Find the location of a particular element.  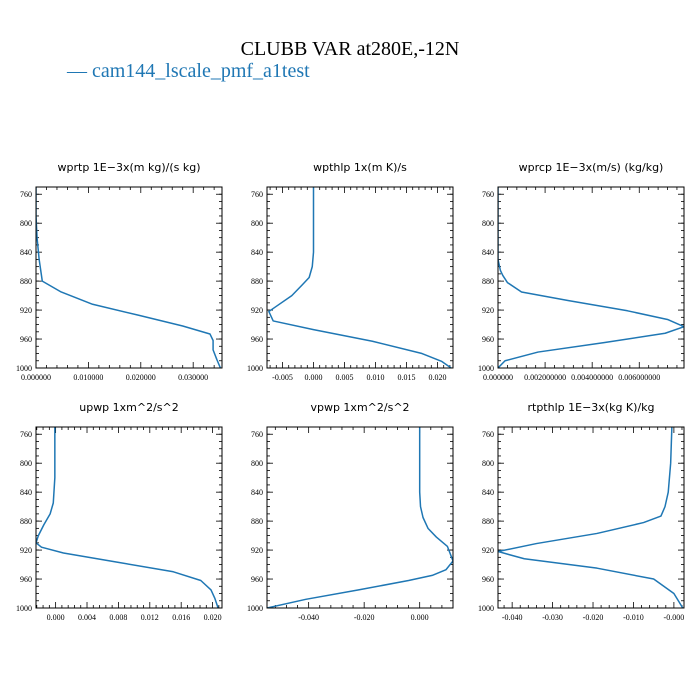

x-tick-label: 0.015 is located at coordinates (407, 377).